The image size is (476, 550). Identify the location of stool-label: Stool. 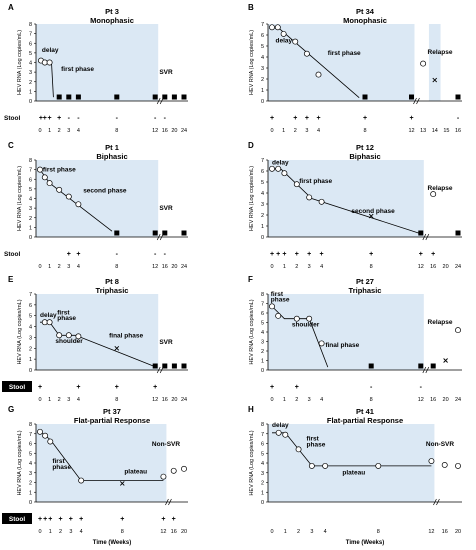
(17, 519).